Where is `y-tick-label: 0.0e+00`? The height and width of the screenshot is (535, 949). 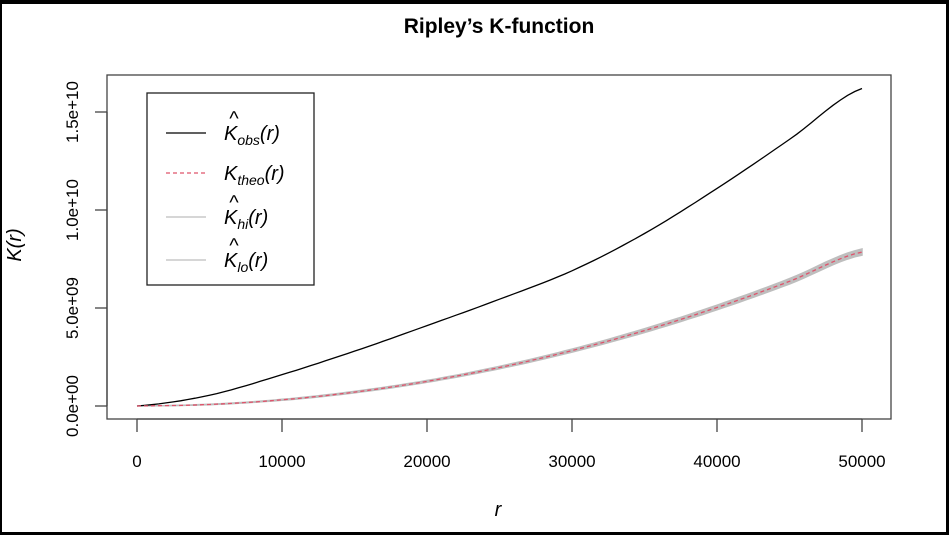
y-tick-label: 0.0e+00 is located at coordinates (72, 406).